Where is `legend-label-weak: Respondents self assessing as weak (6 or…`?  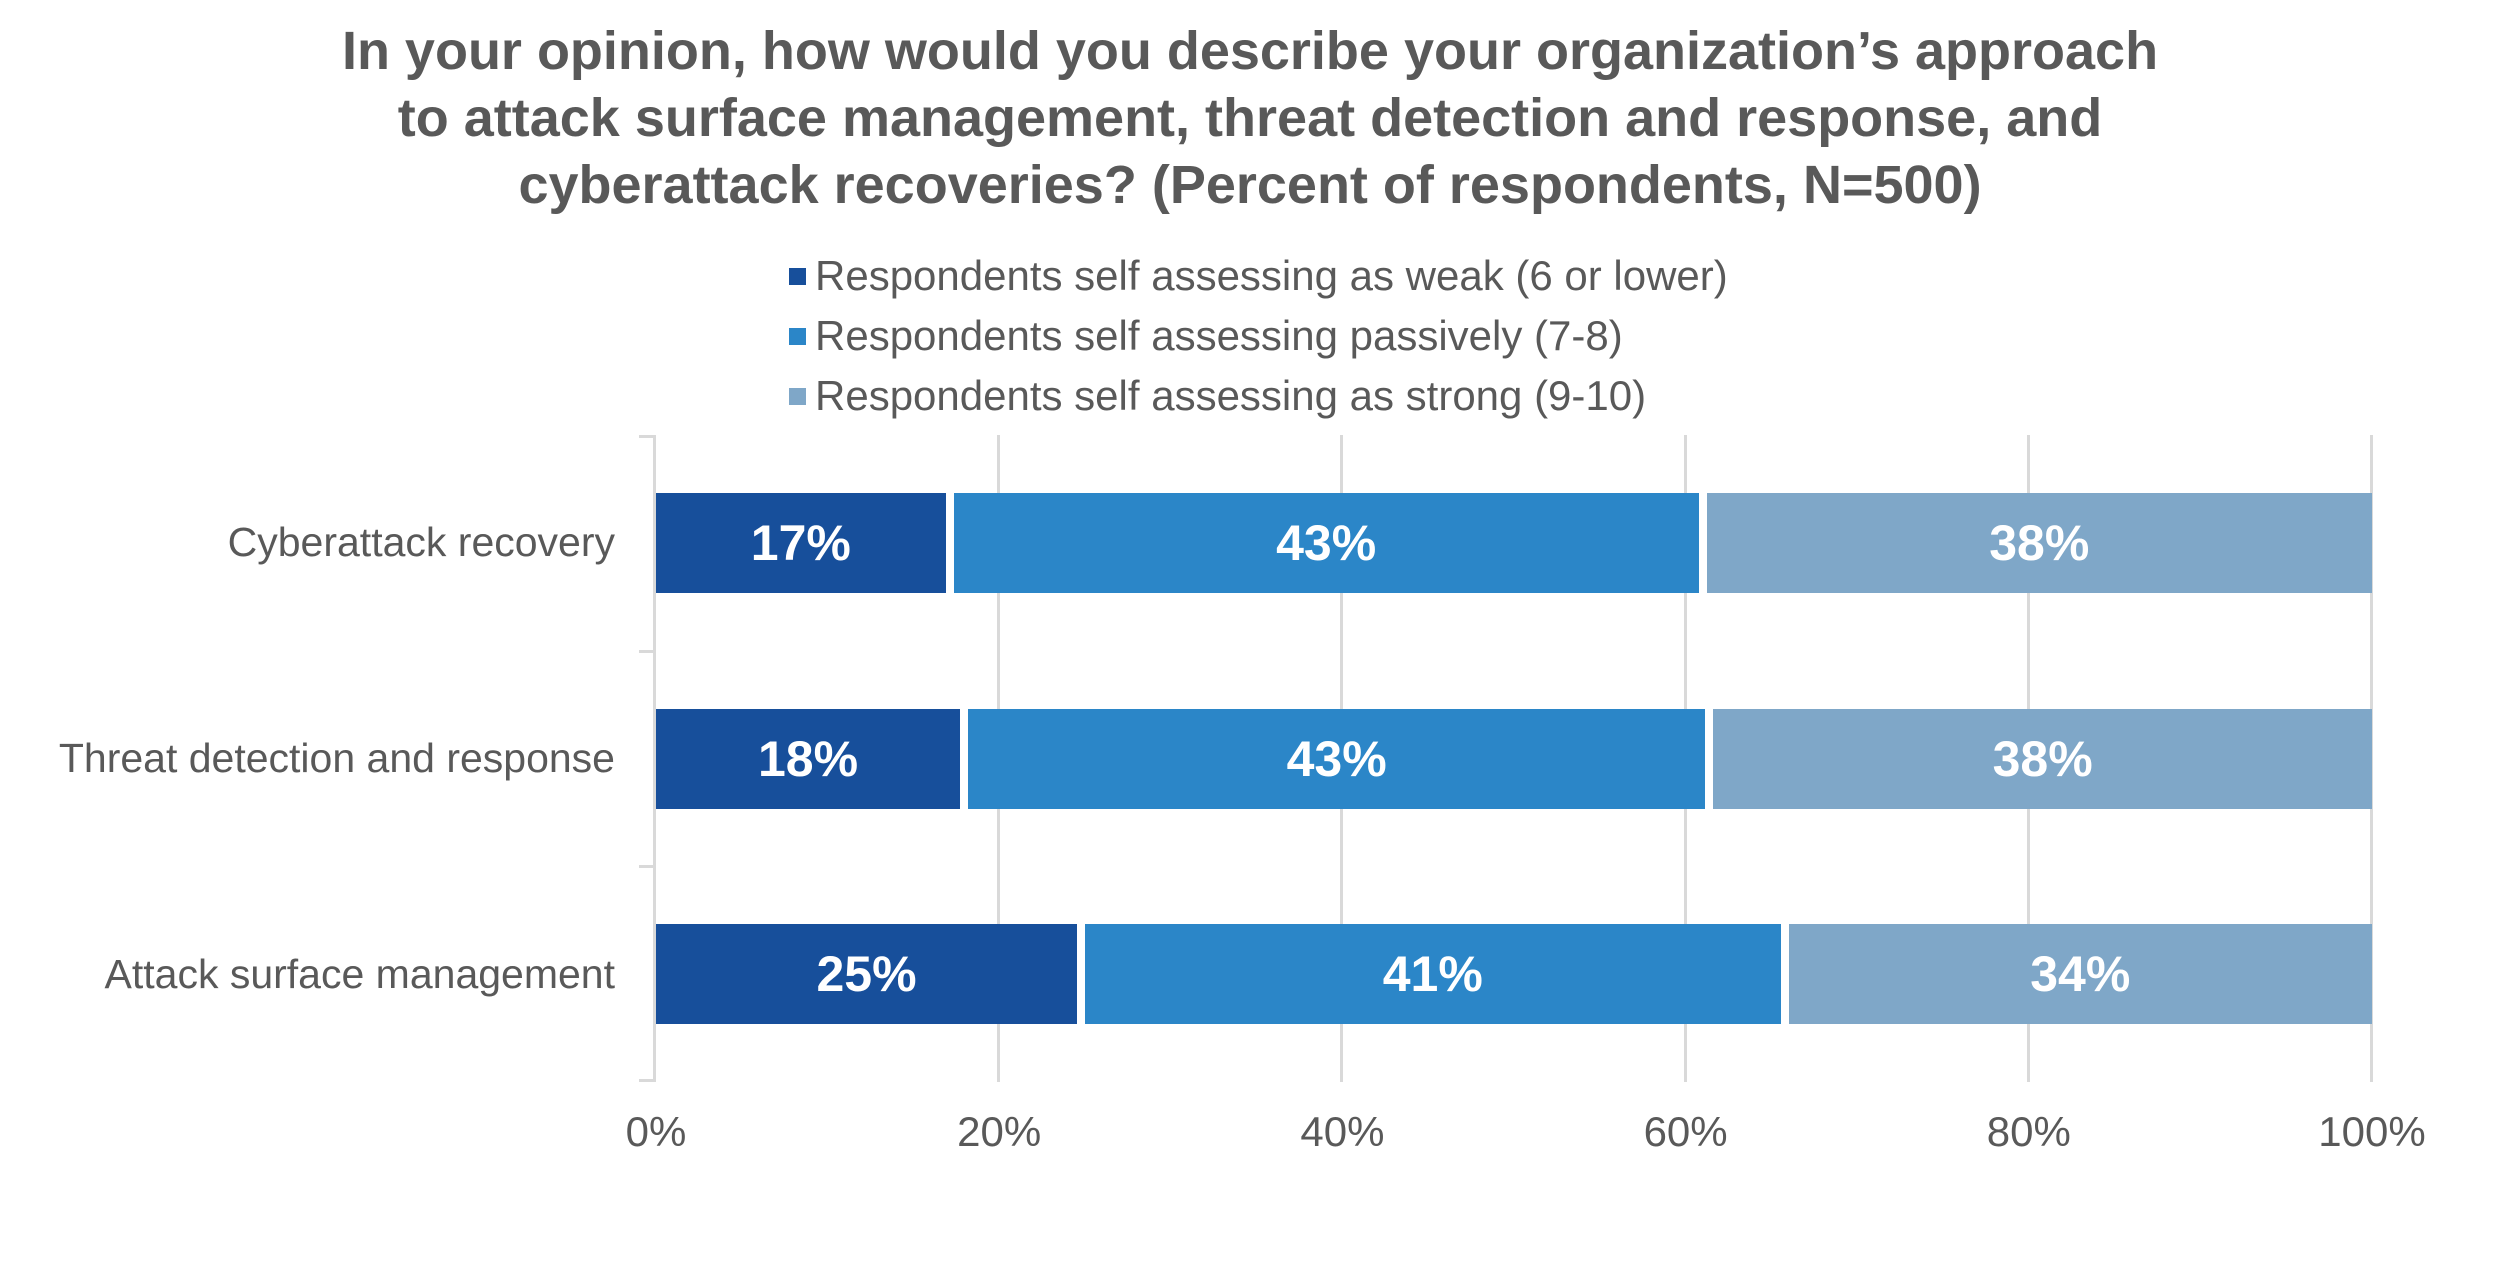
legend-label-weak: Respondents self assessing as weak (6 or… is located at coordinates (1271, 275).